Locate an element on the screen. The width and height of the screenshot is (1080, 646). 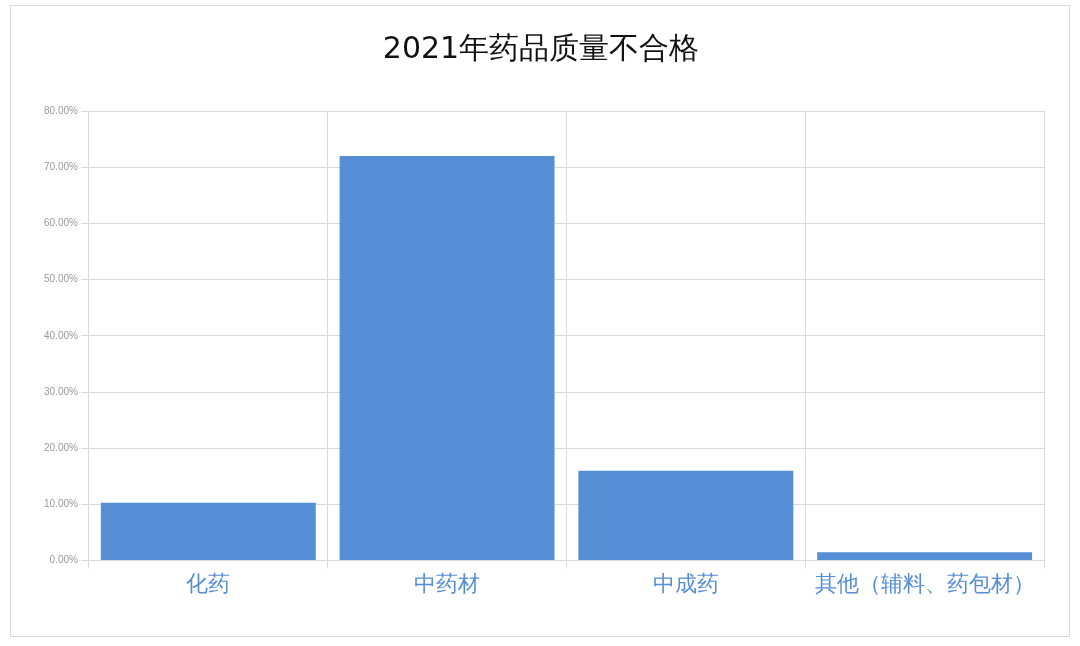
y-tick-label: 10.00% is located at coordinates (61, 504).